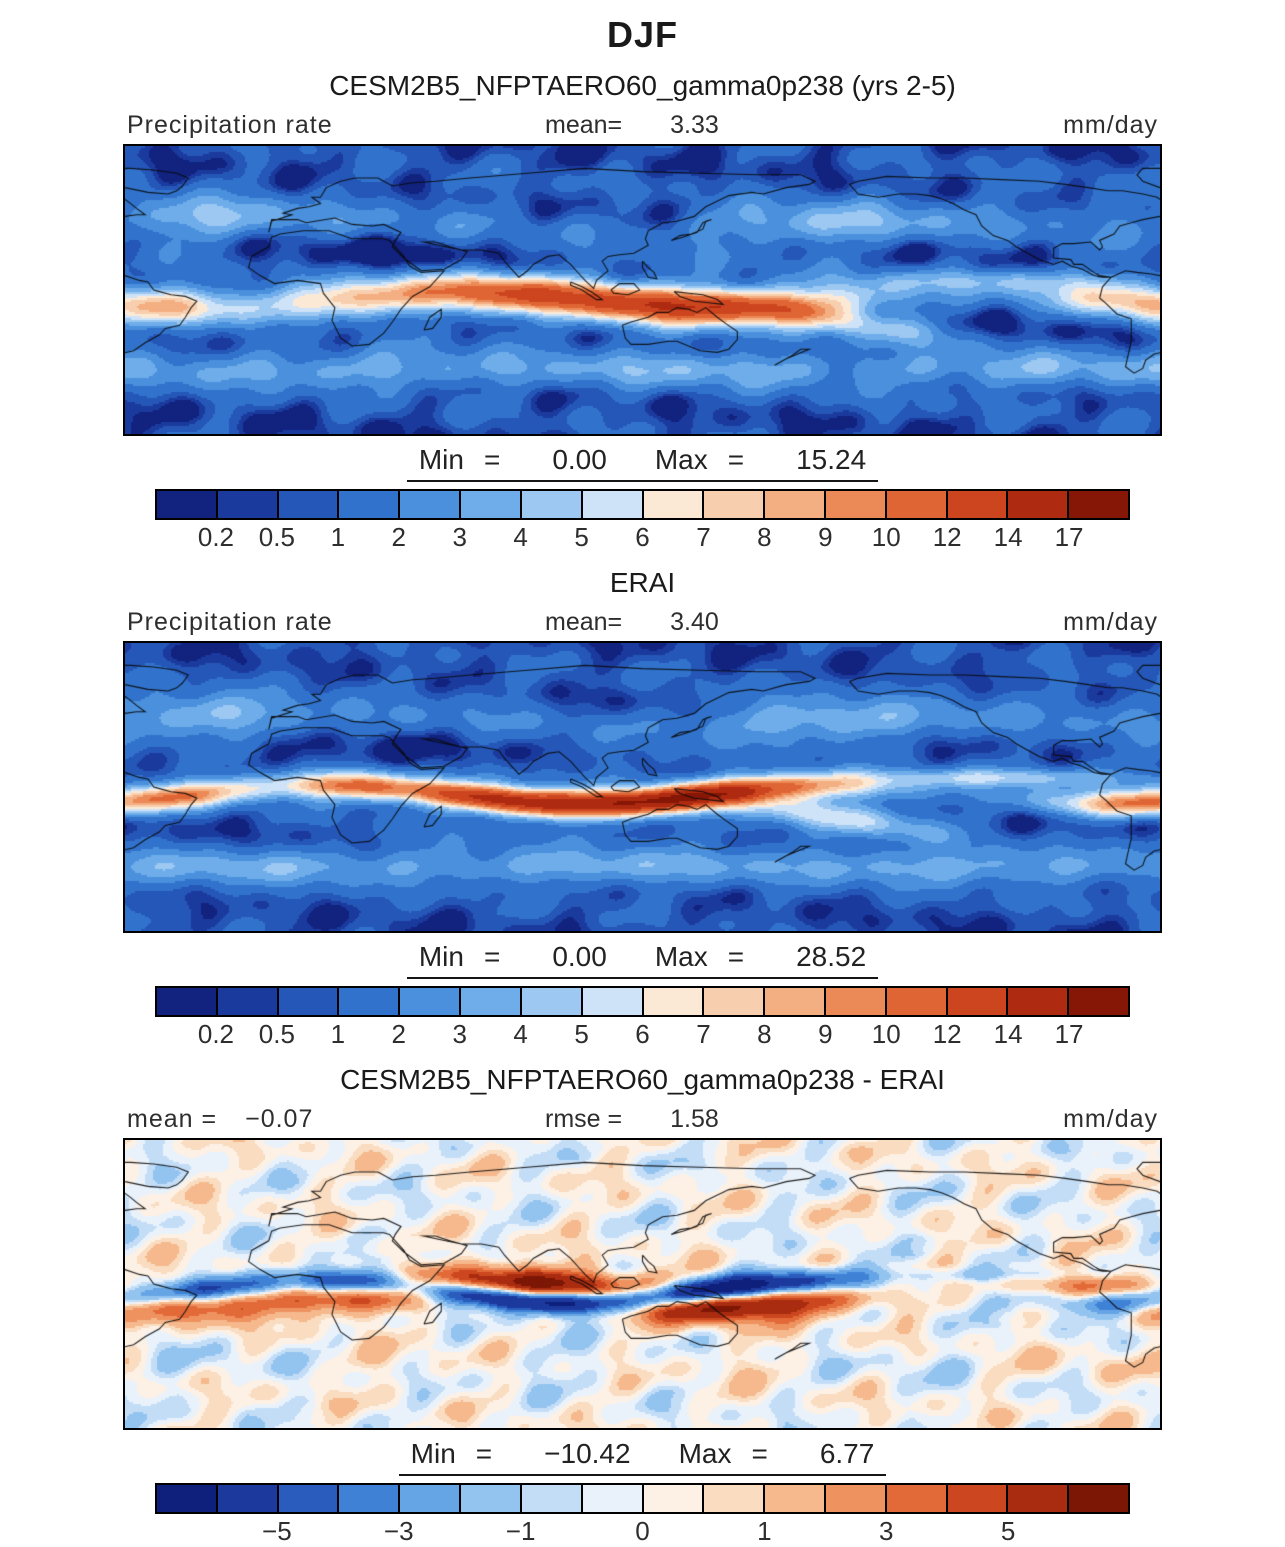 The height and width of the screenshot is (1547, 1285). What do you see at coordinates (338, 1034) in the screenshot?
I see `colorbar-tick-label: 1` at bounding box center [338, 1034].